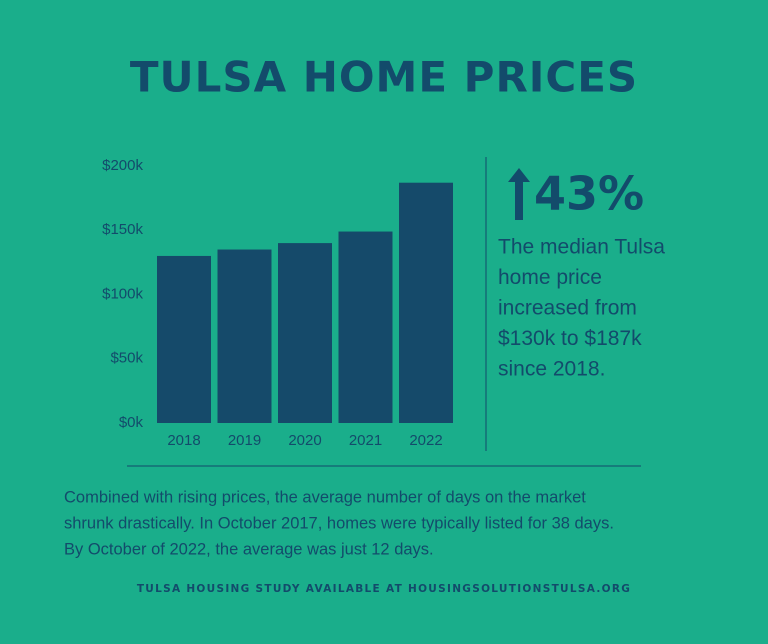 This screenshot has height=644, width=768. I want to click on up-arrow, so click(519, 194).